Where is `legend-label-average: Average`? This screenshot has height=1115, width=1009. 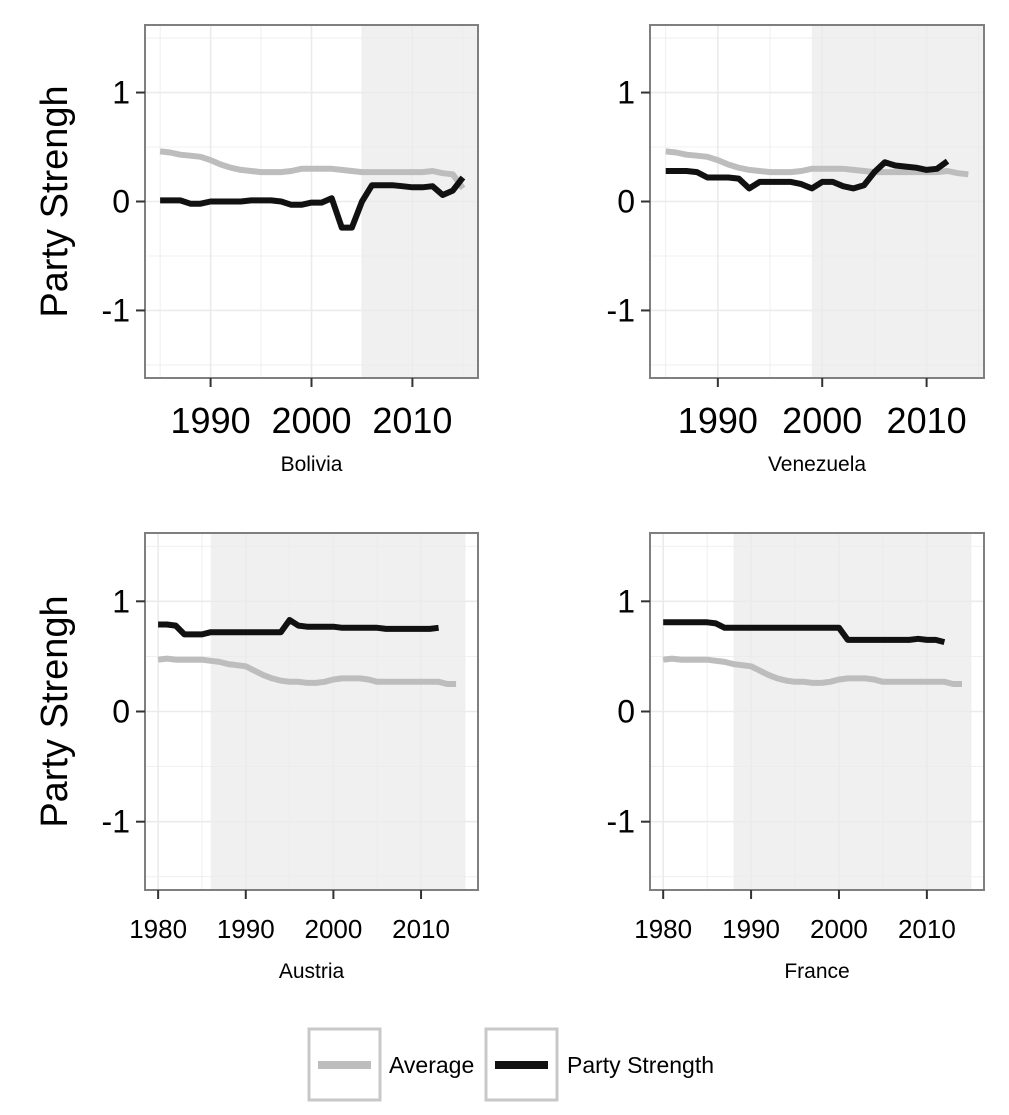
legend-label-average: Average is located at coordinates (431, 1065).